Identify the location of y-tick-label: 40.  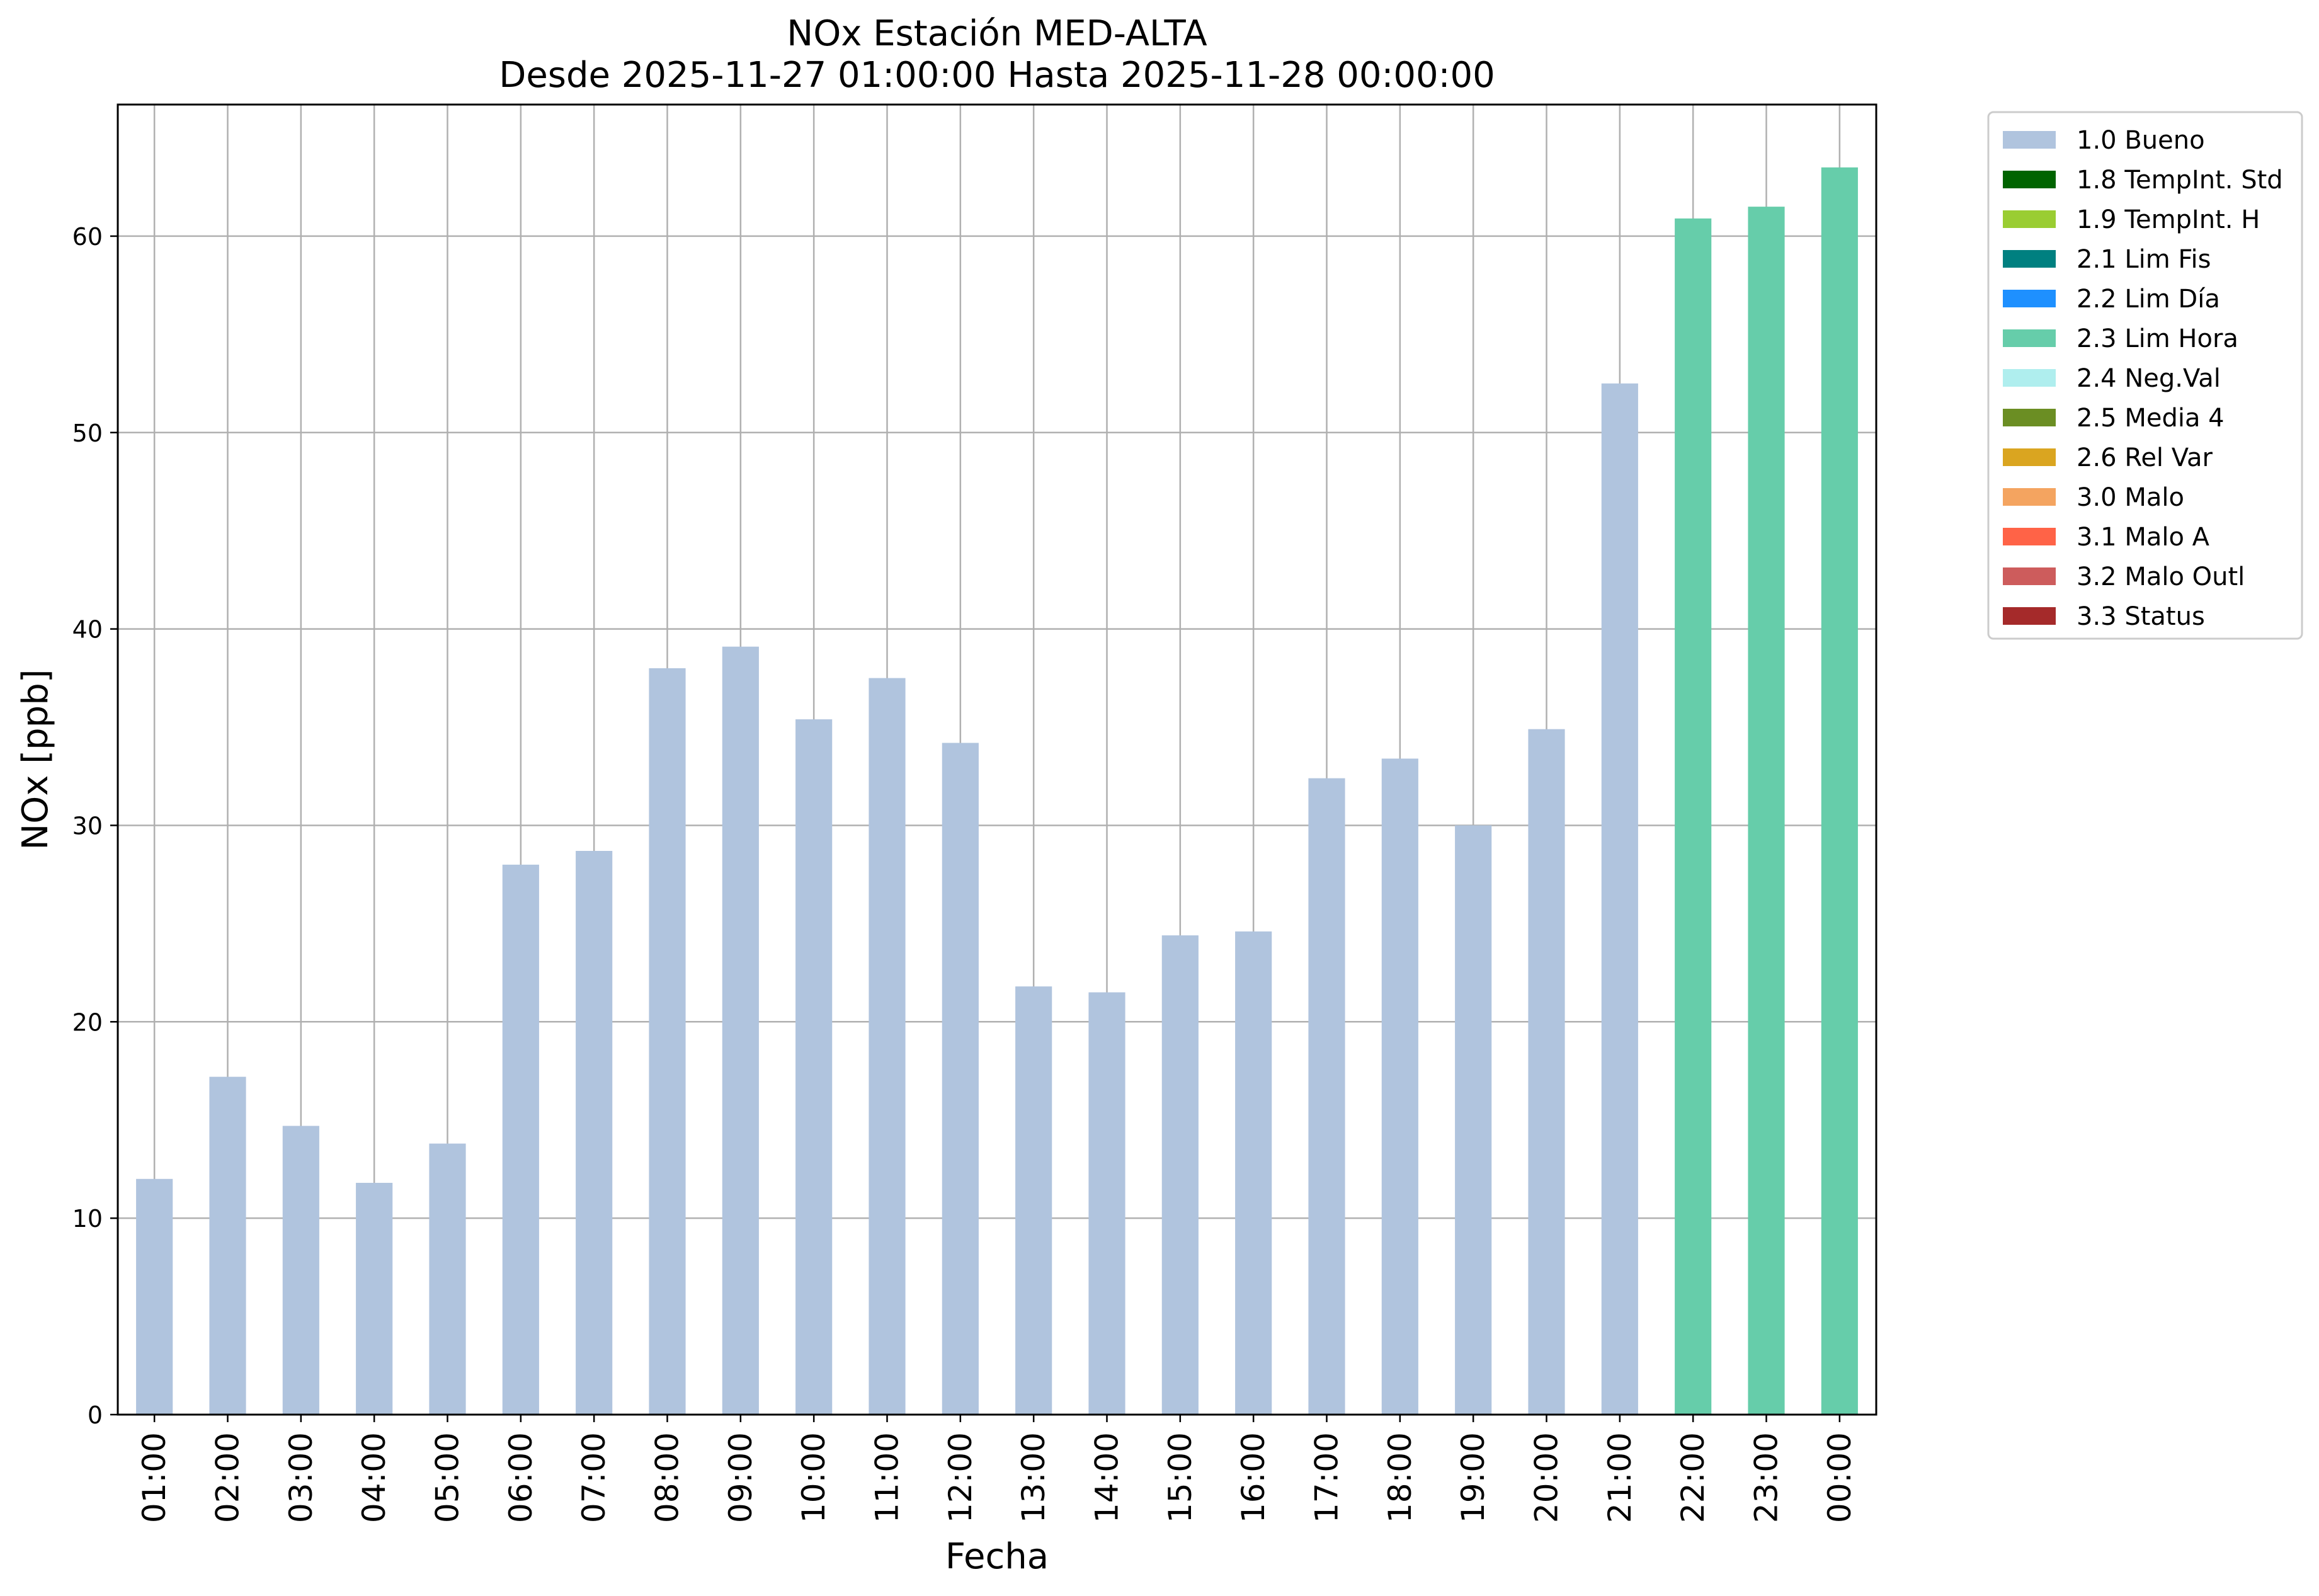
(87, 630).